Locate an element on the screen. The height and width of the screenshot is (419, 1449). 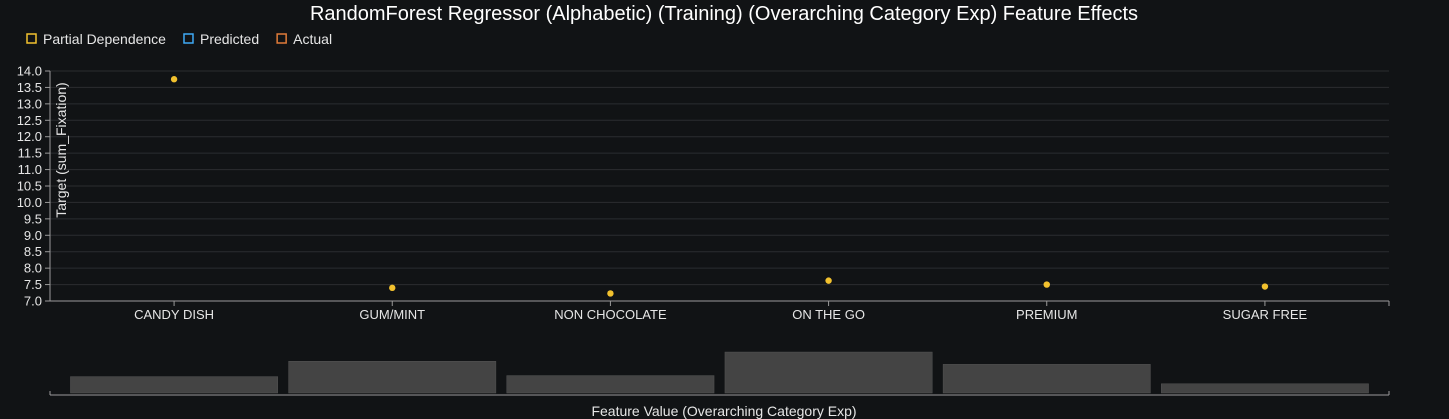
legend-item: Predicted is located at coordinates (221, 39).